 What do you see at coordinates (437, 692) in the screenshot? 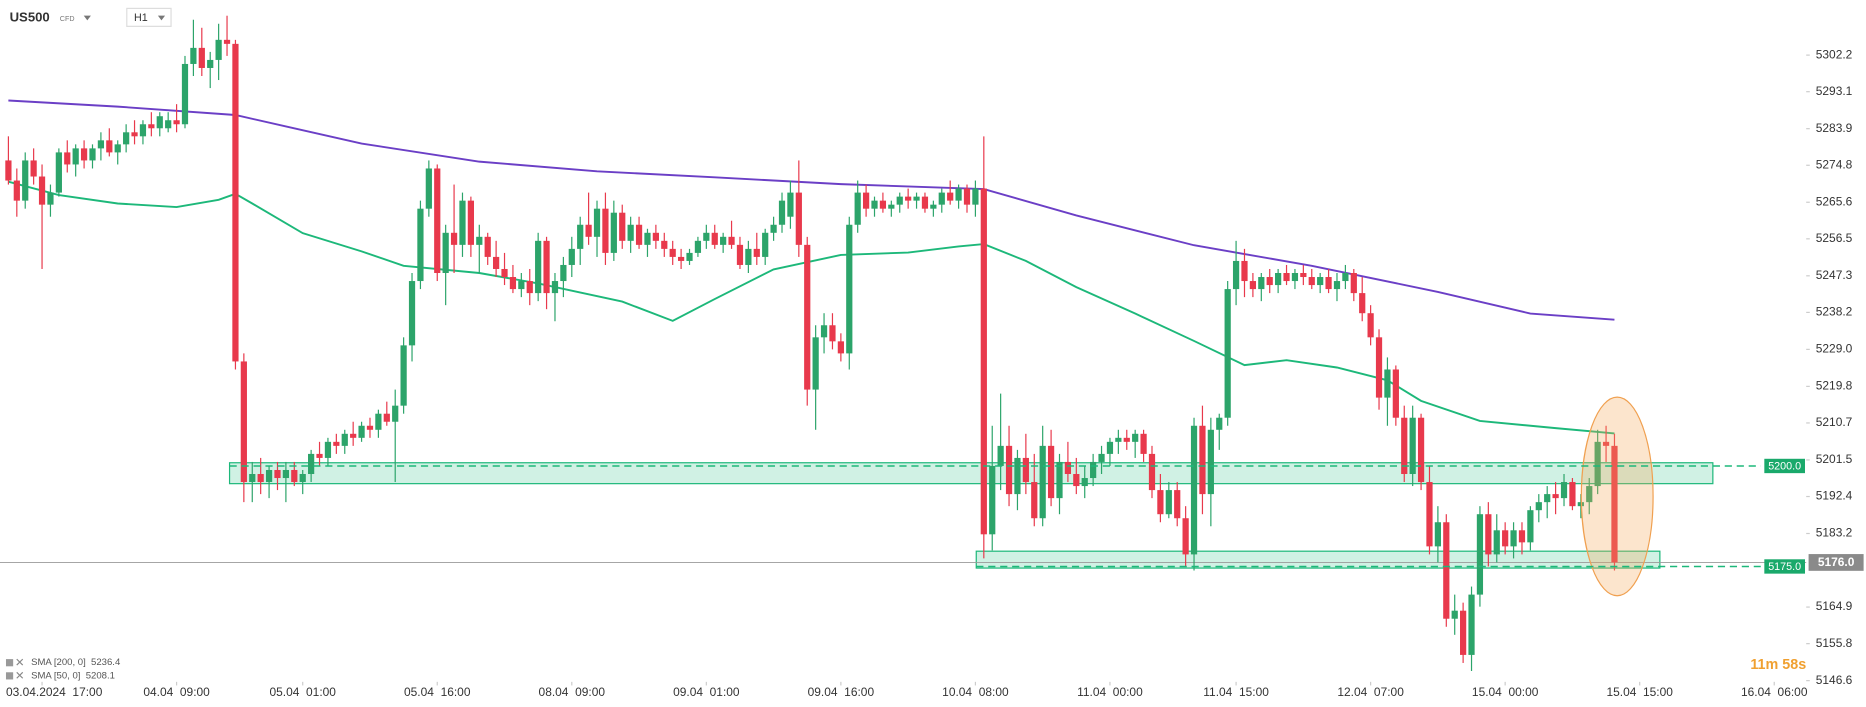
I see `x-tick-label: 05.04 16:00` at bounding box center [437, 692].